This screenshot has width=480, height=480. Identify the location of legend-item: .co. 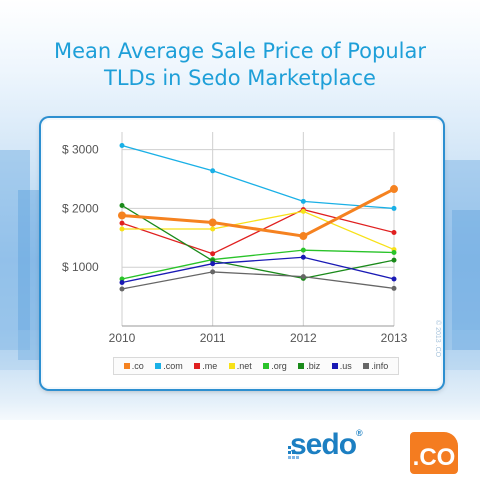
(133, 366).